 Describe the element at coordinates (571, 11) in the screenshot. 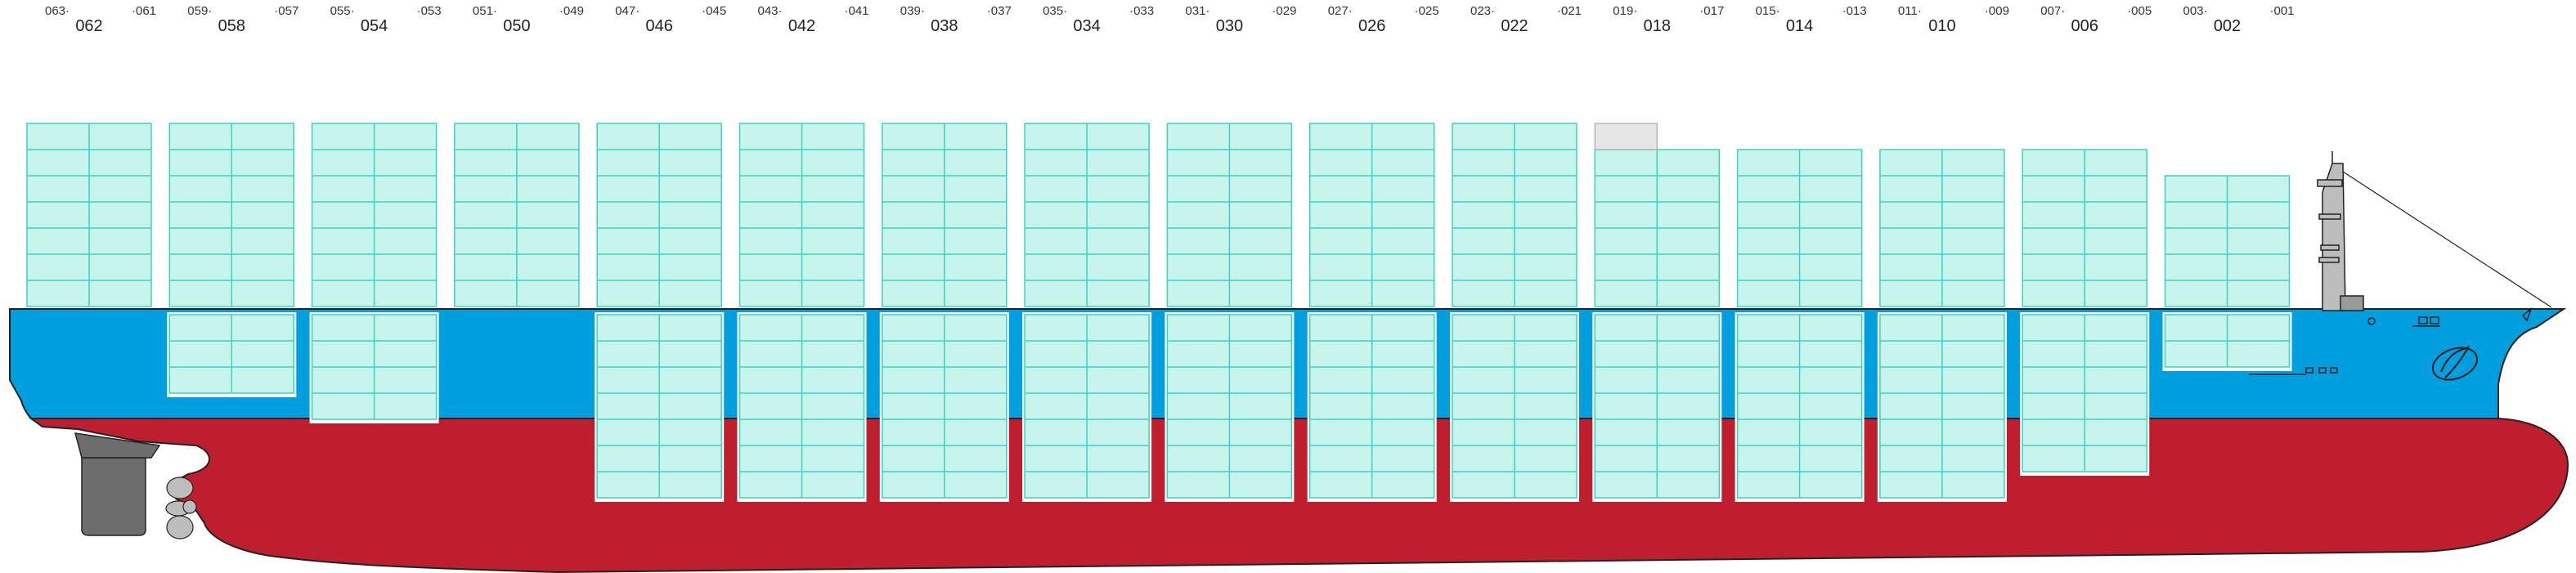

I see `bay-right-code: ·049` at that location.